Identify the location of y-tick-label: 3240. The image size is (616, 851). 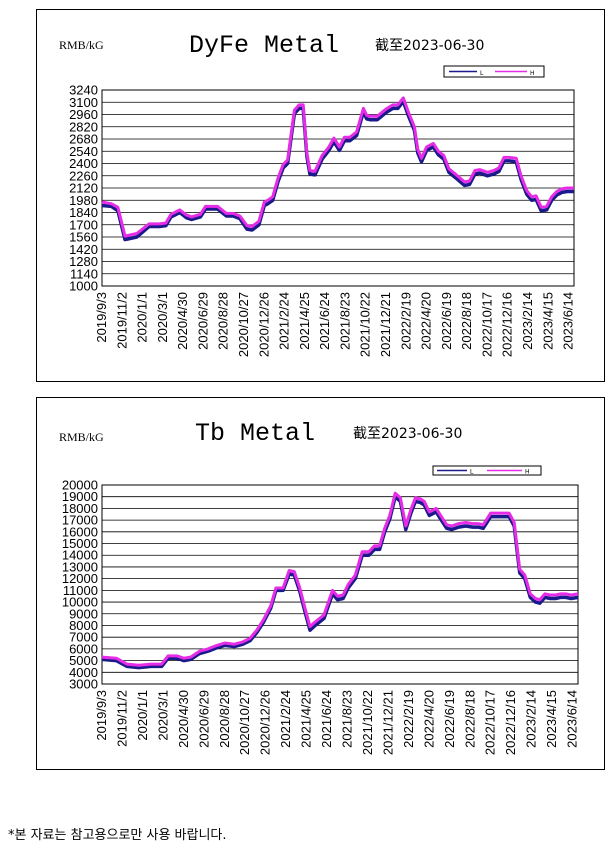
(83, 90).